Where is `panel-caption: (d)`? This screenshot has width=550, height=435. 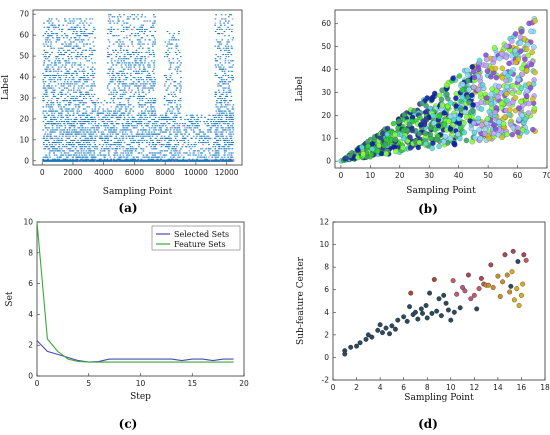 panel-caption: (d) is located at coordinates (428, 424).